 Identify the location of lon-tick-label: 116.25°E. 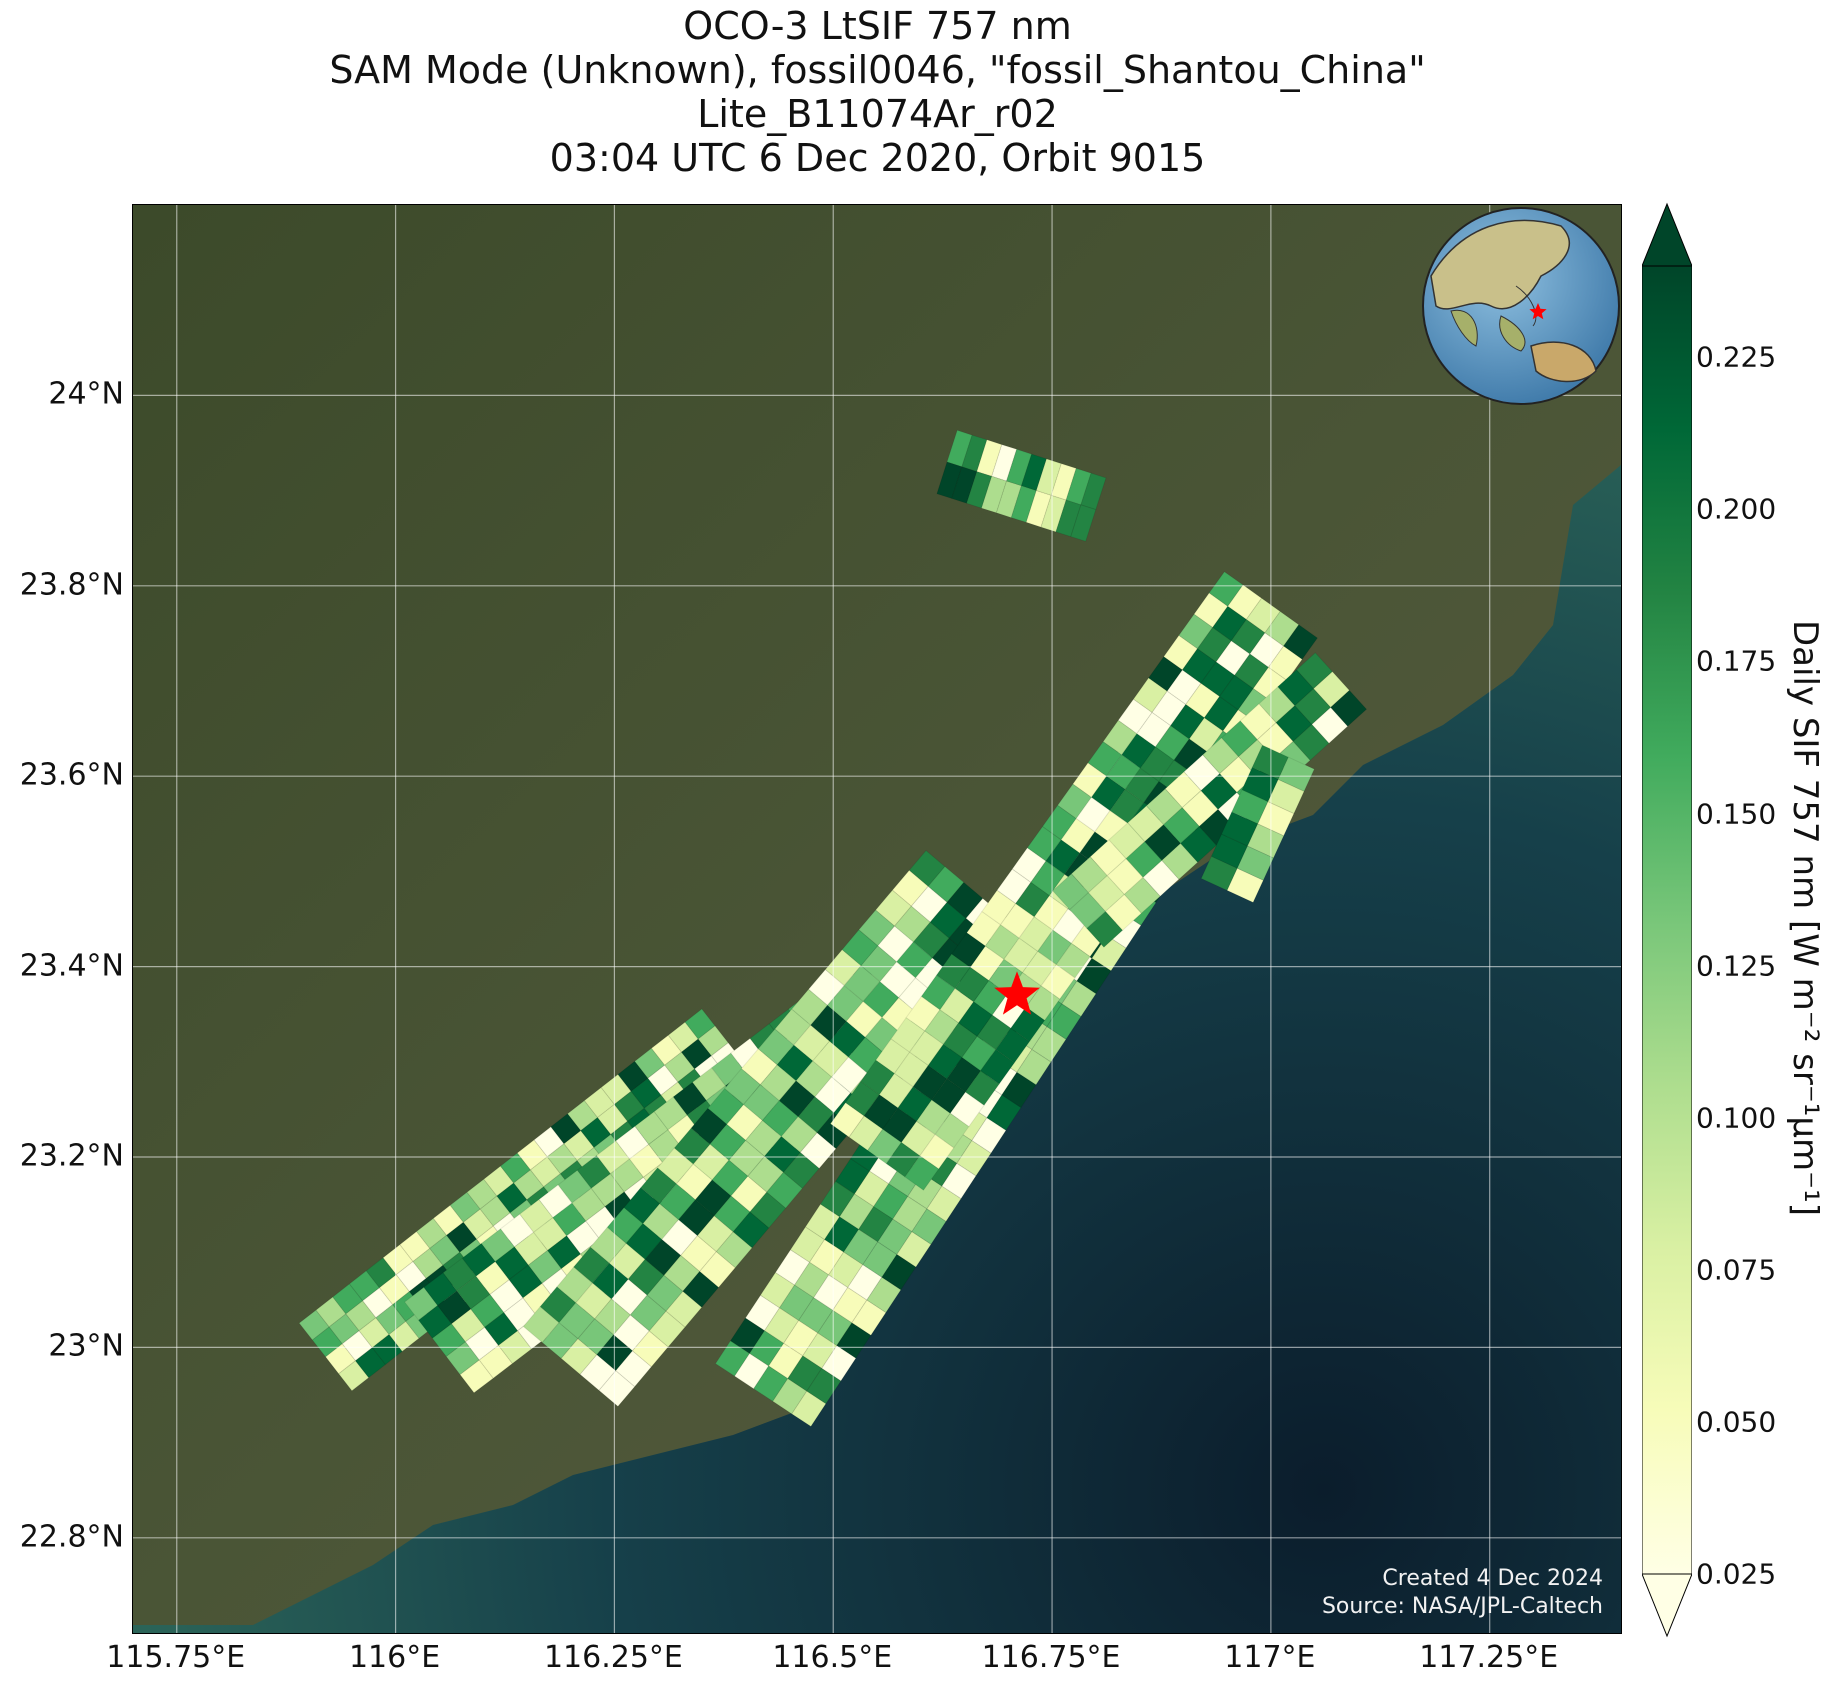
(613, 1657).